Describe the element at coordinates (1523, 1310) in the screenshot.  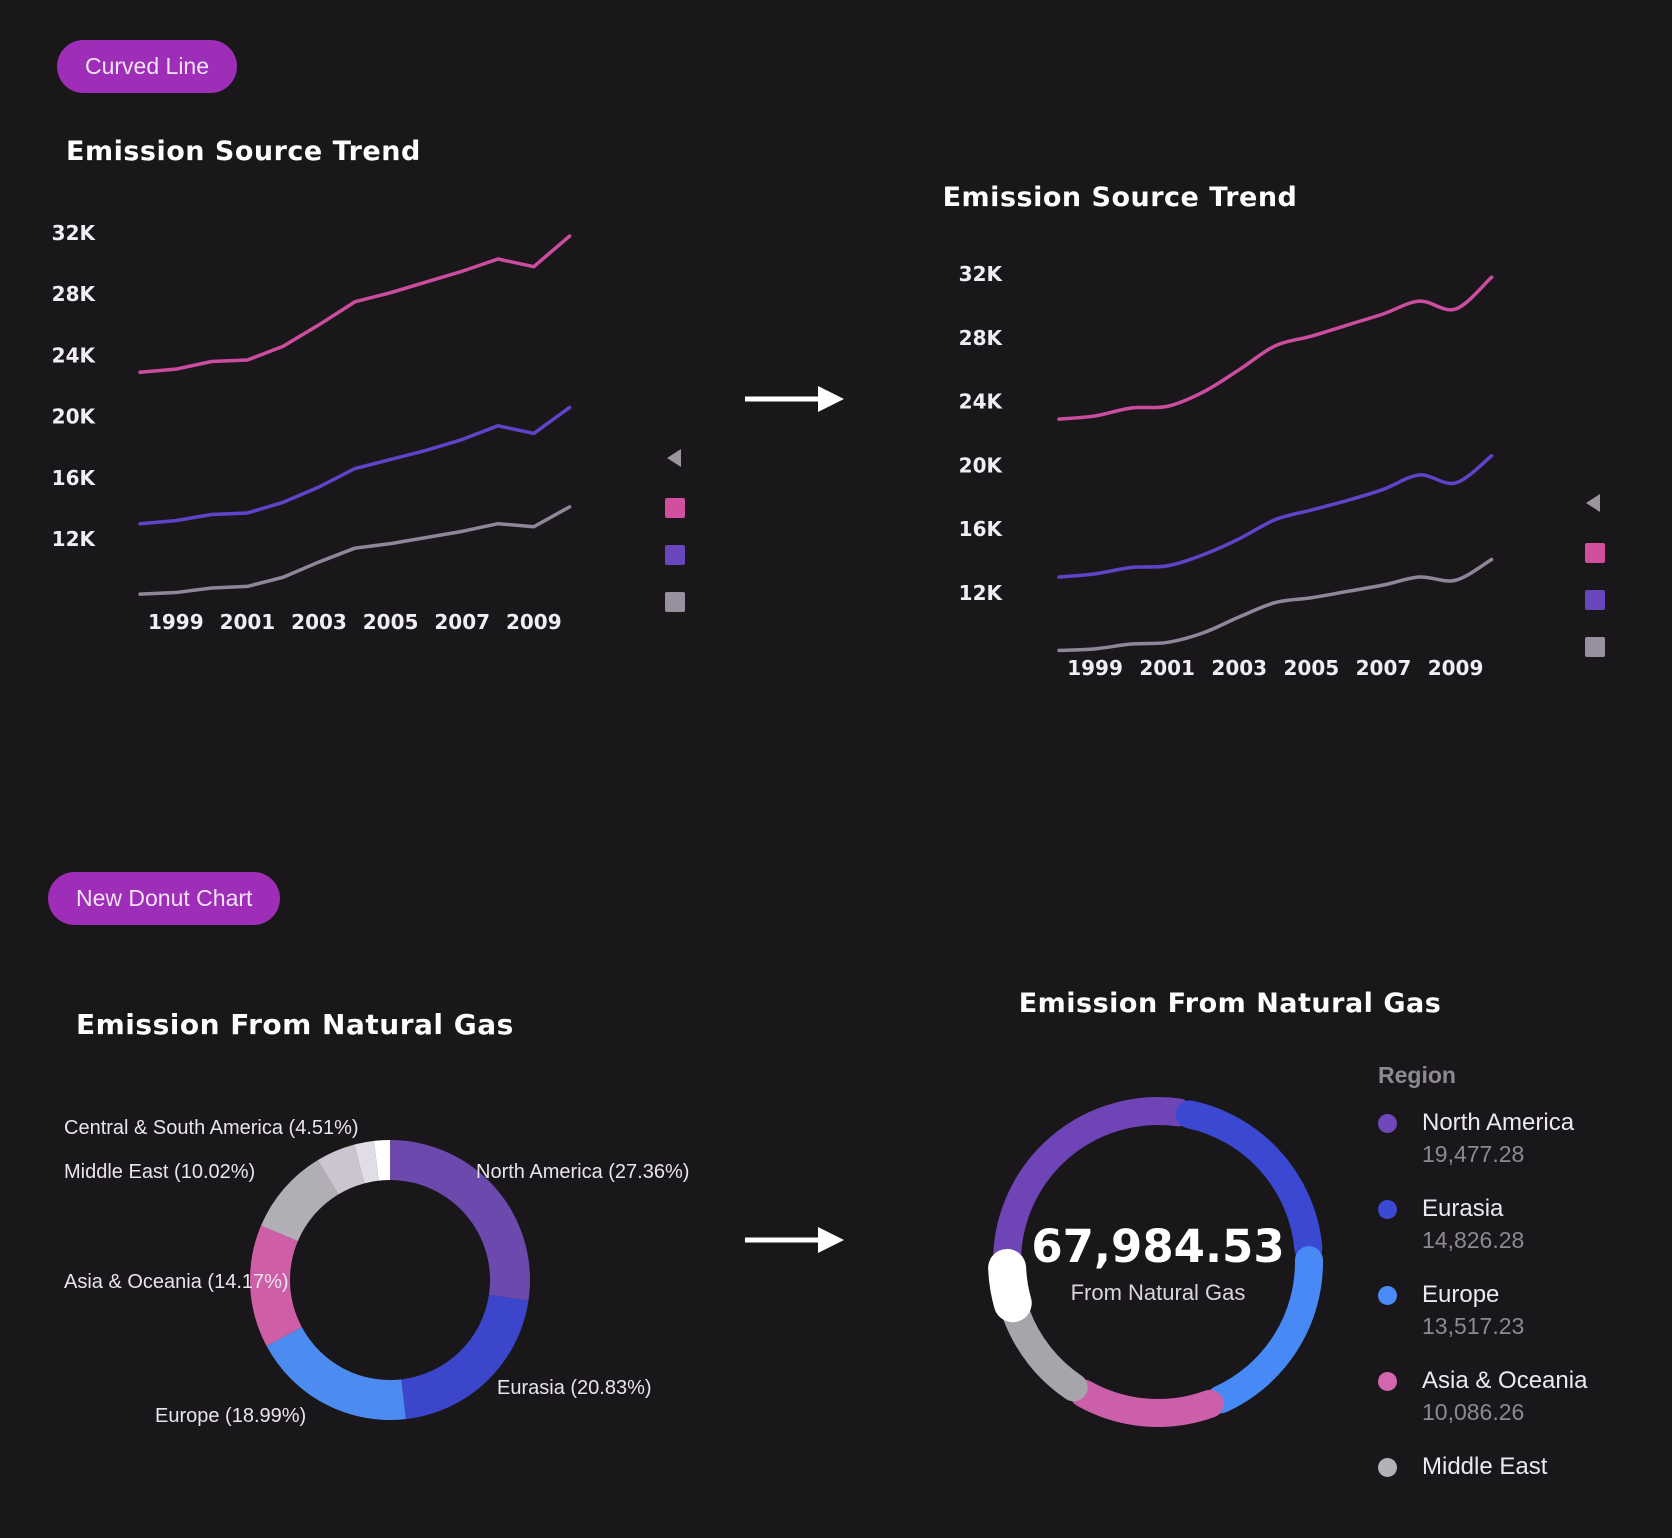
I see `legend-item-europe: Europe 13,517.23` at that location.